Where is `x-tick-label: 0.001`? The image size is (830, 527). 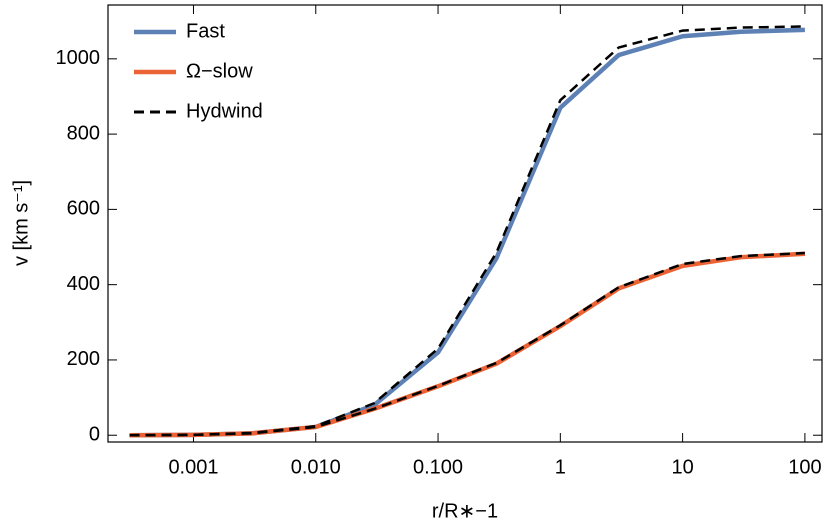 x-tick-label: 0.001 is located at coordinates (193, 467).